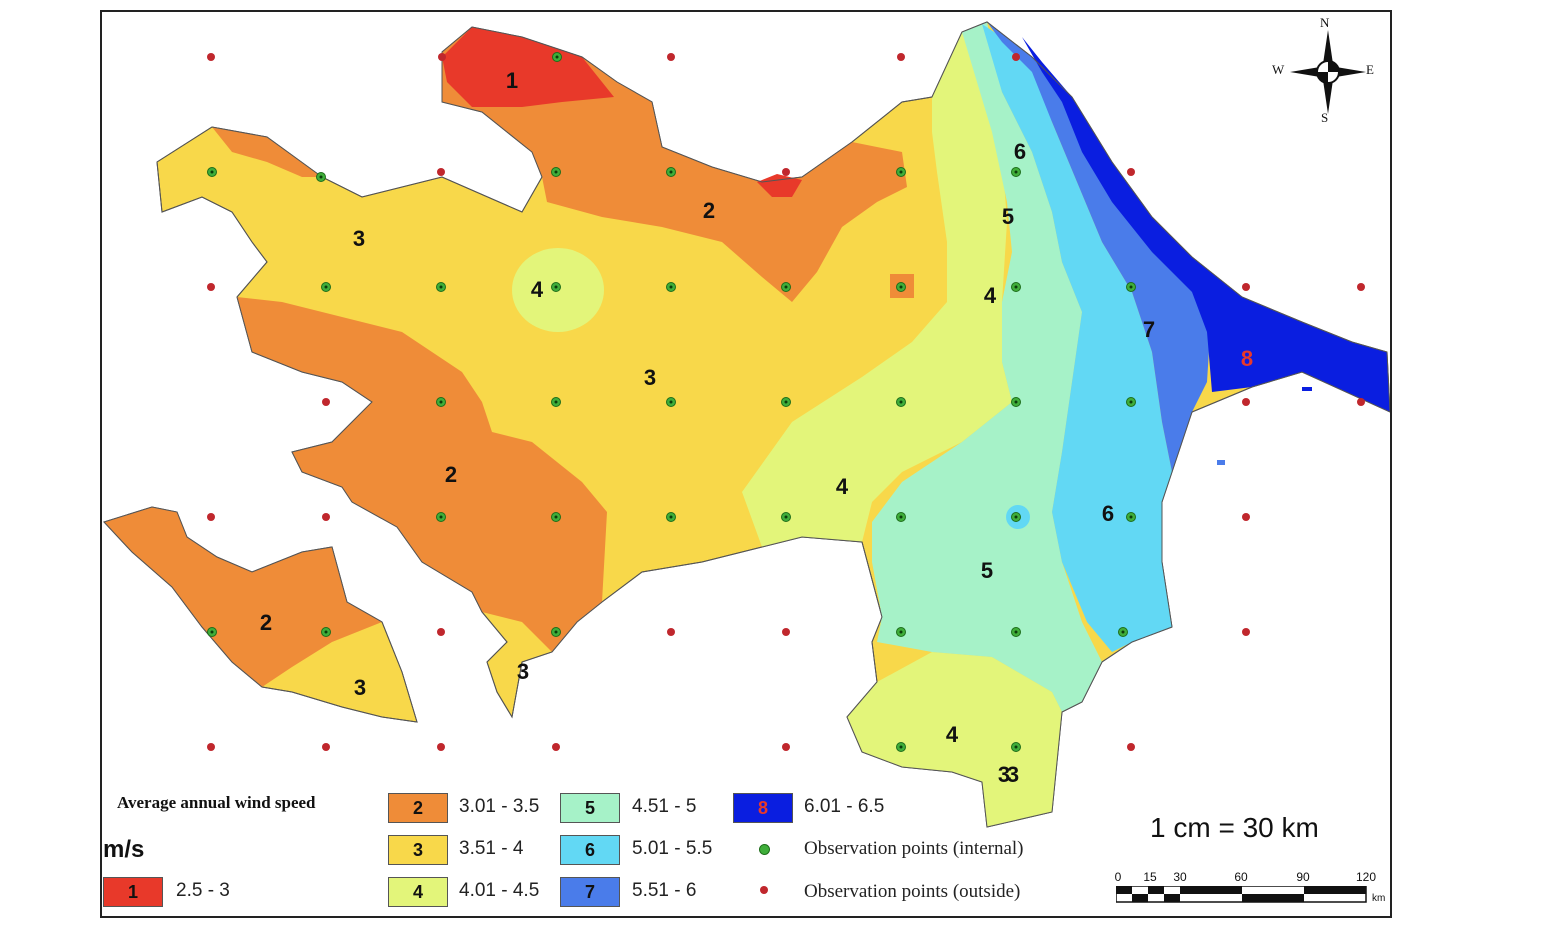 This screenshot has height=932, width=1546. Describe the element at coordinates (1221, 462) in the screenshot. I see `island` at that location.